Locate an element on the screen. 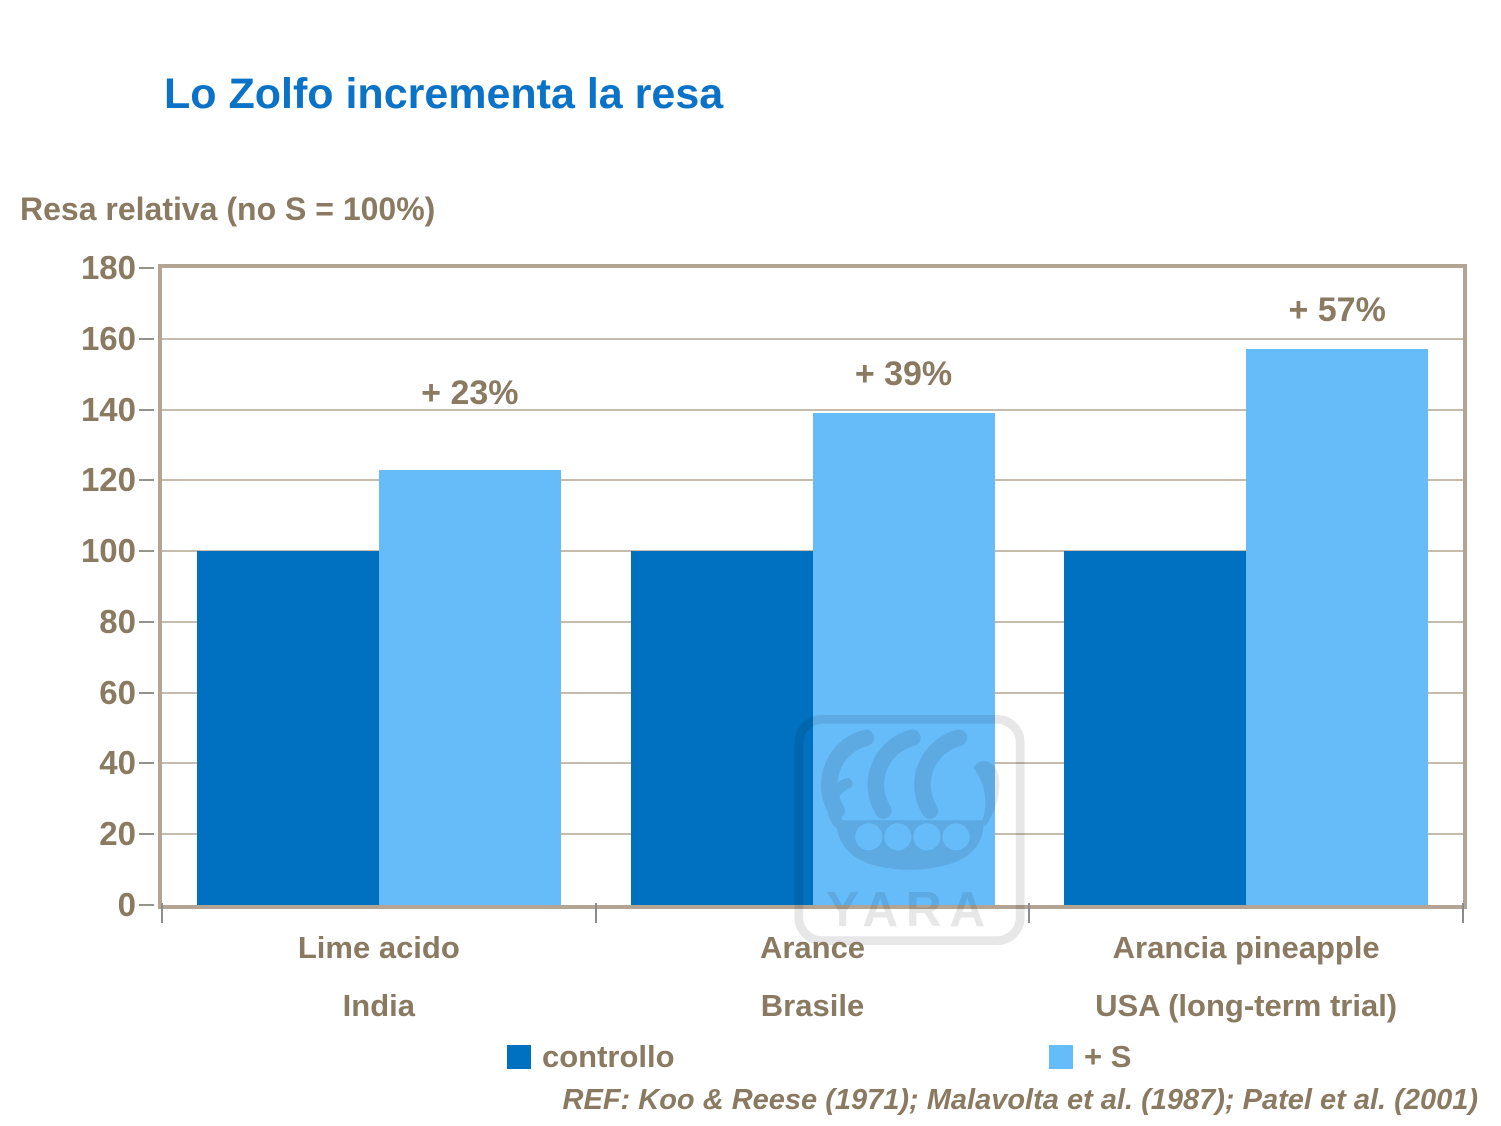 The image size is (1501, 1126). category-label-line2-2: USA (long-term trial) is located at coordinates (1246, 1005).